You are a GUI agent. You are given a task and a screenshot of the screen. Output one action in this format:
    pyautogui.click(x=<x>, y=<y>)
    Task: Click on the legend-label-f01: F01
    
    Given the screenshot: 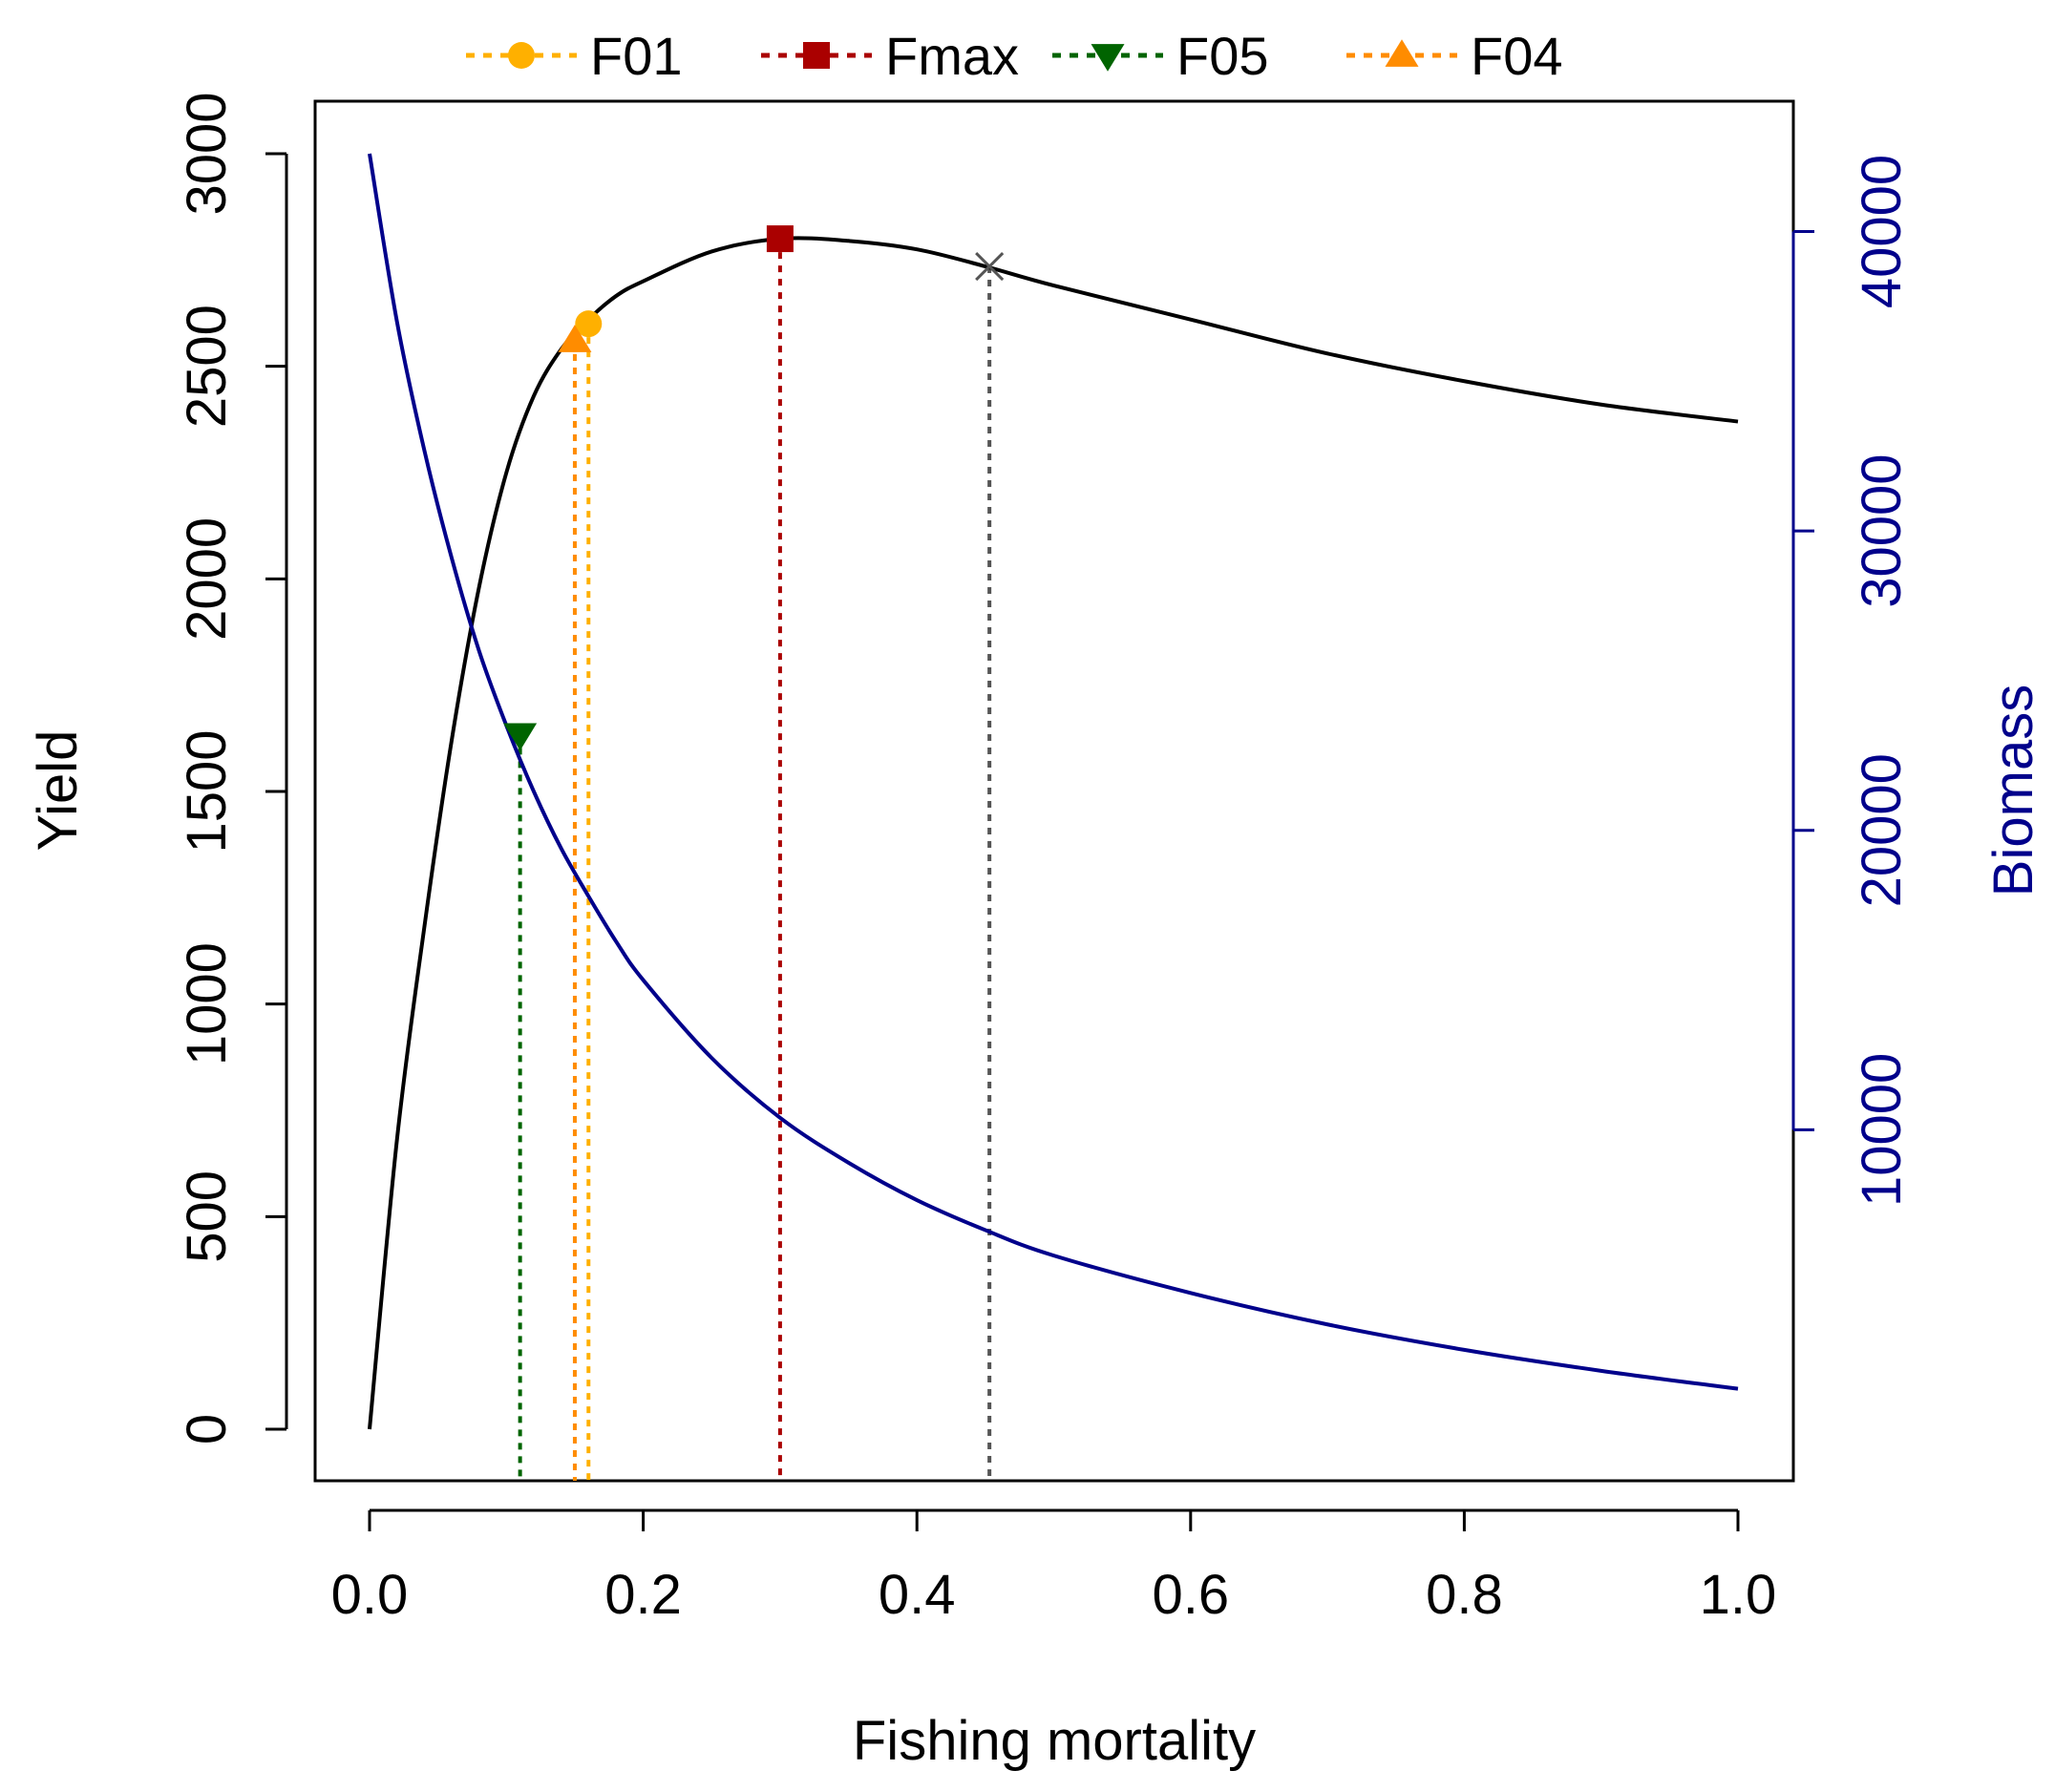 What is the action you would take?
    pyautogui.click(x=636, y=56)
    